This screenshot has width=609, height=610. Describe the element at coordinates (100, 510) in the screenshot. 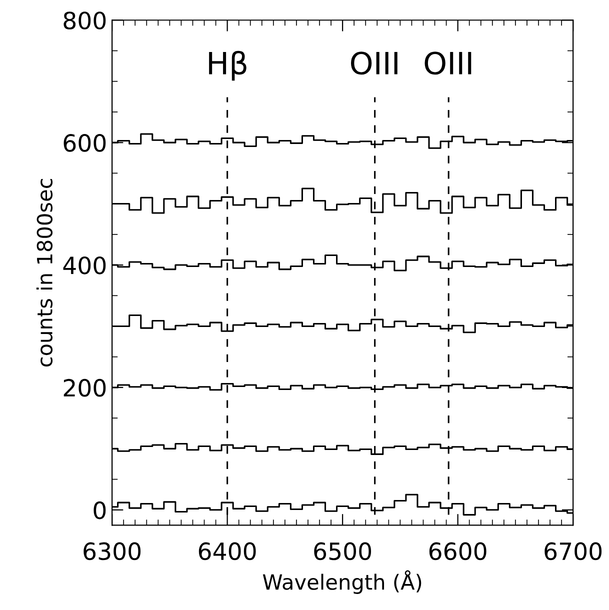

I see `y-tick-label: 0` at that location.